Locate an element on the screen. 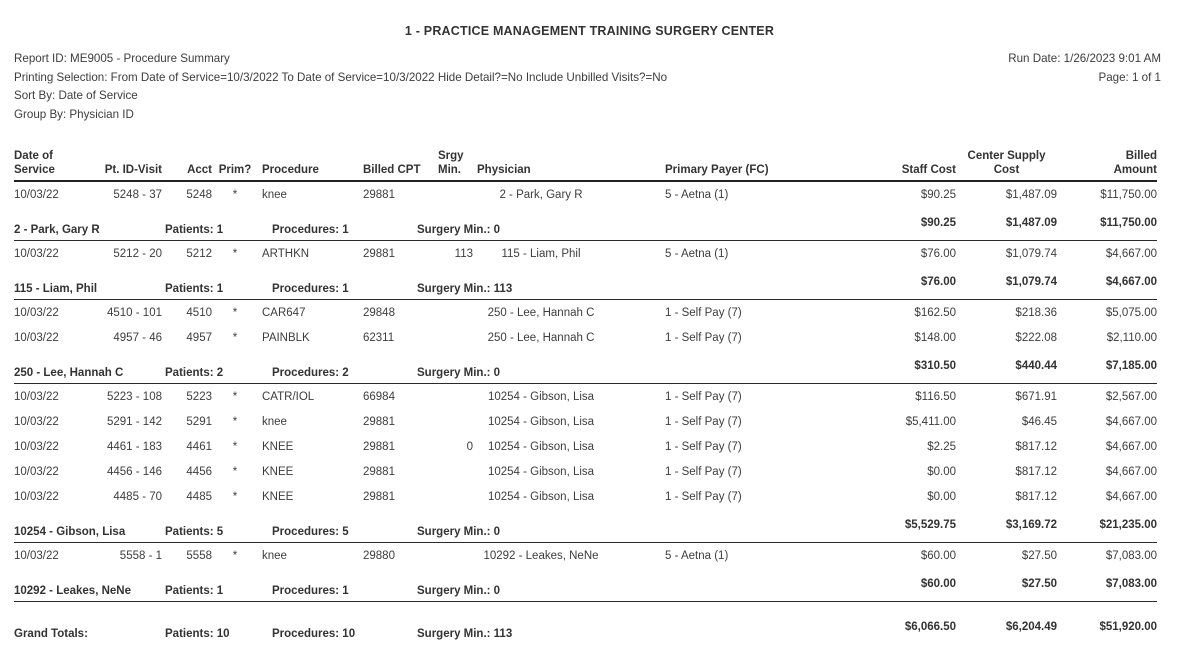 This screenshot has height=664, width=1179. grand-total-billed-amount: $51,920.00 is located at coordinates (1128, 627).